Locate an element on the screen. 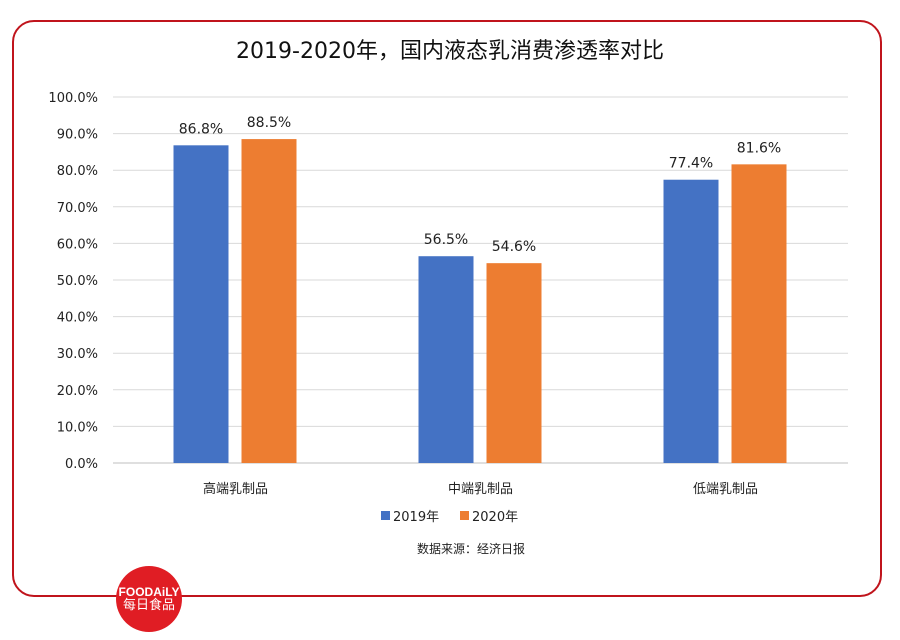 This screenshot has height=640, width=900. x-tick-label: 低端乳制品 is located at coordinates (725, 489).